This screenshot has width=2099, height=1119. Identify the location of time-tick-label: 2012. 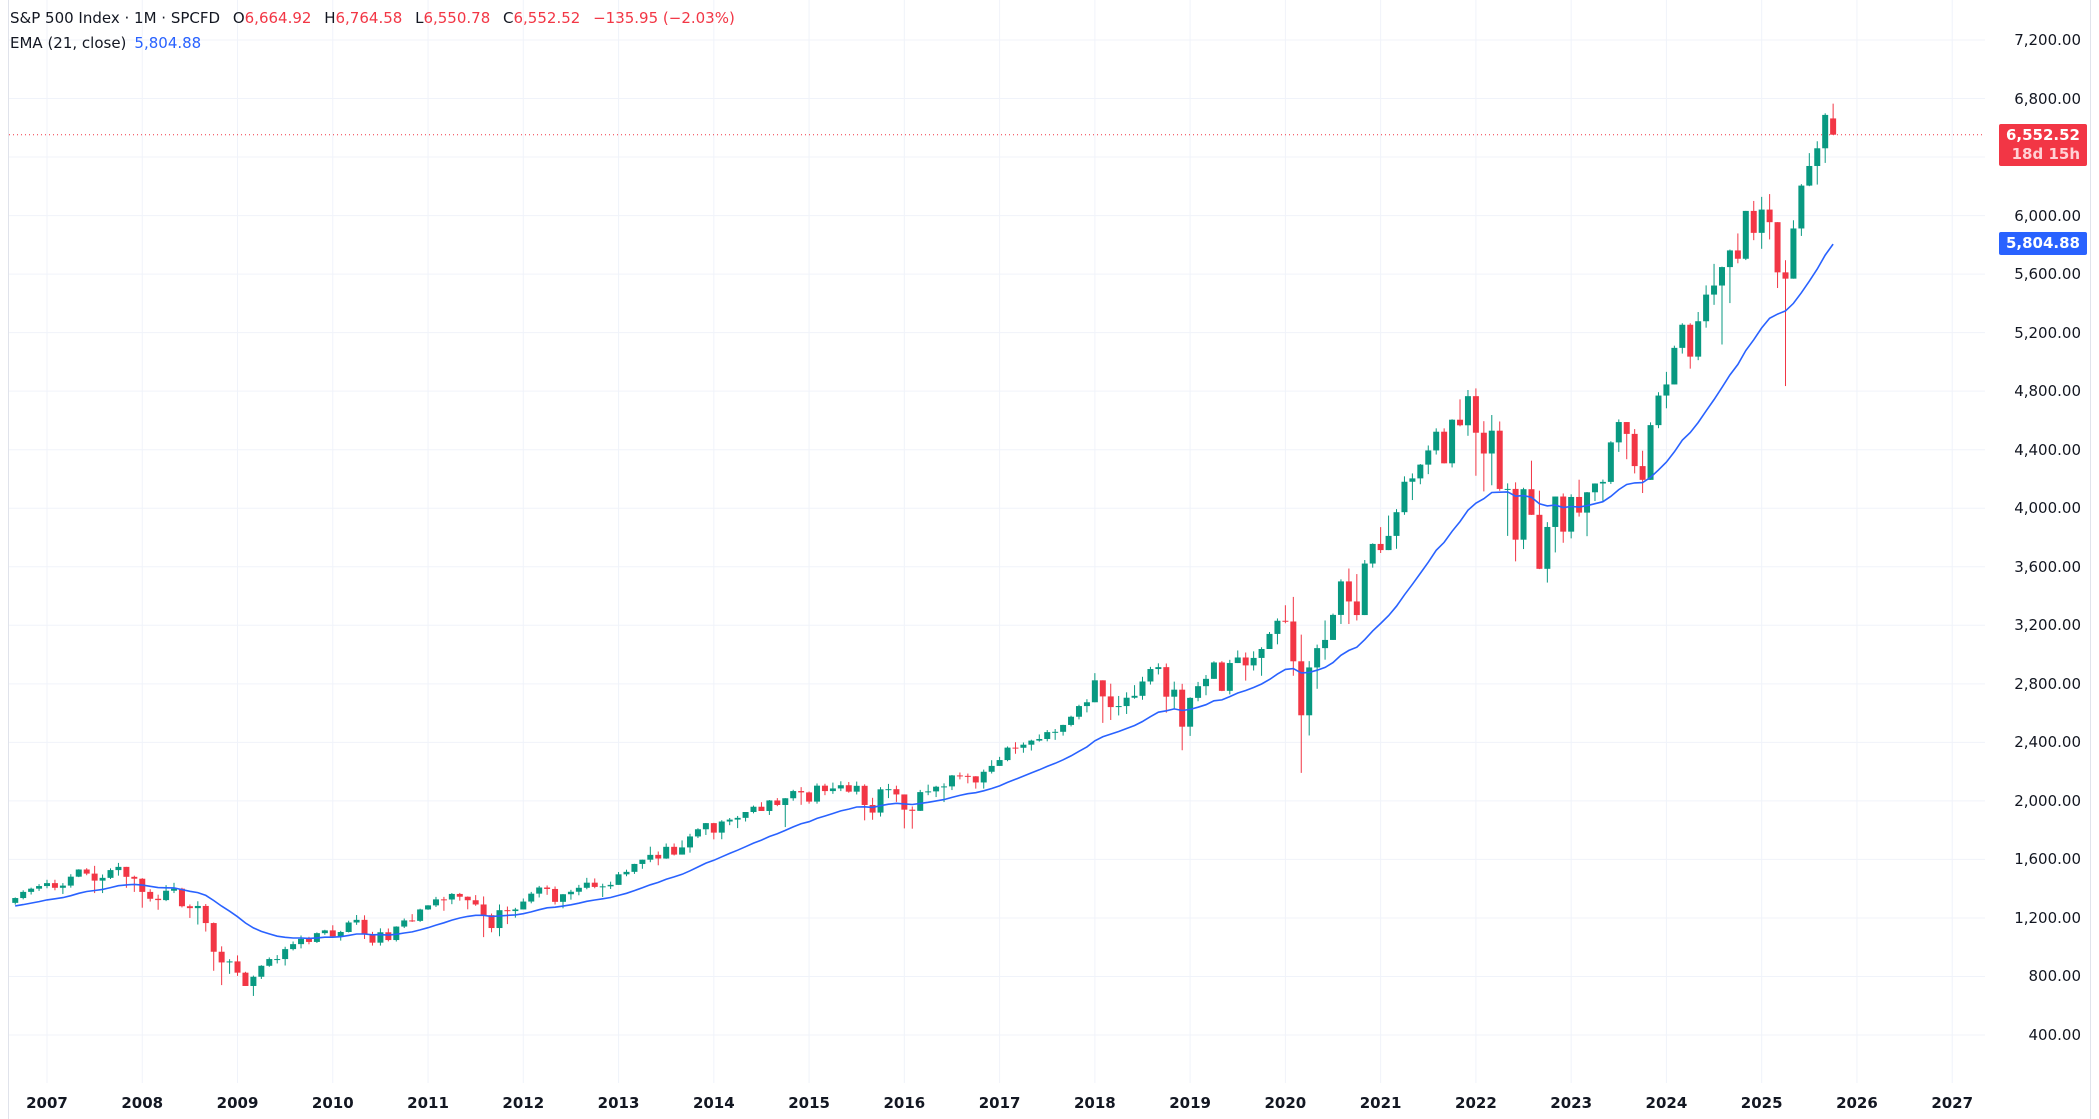
(523, 1103).